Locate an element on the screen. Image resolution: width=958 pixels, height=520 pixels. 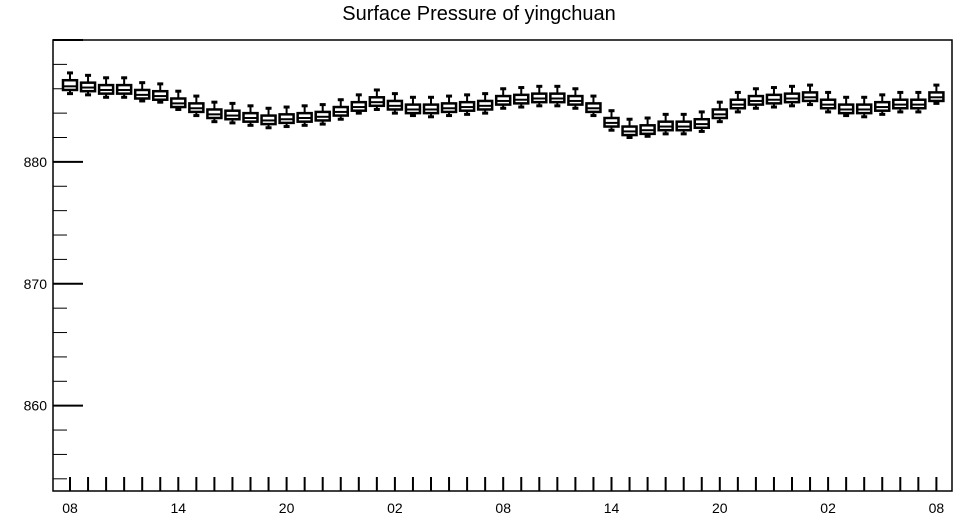
box-body is located at coordinates (70, 85).